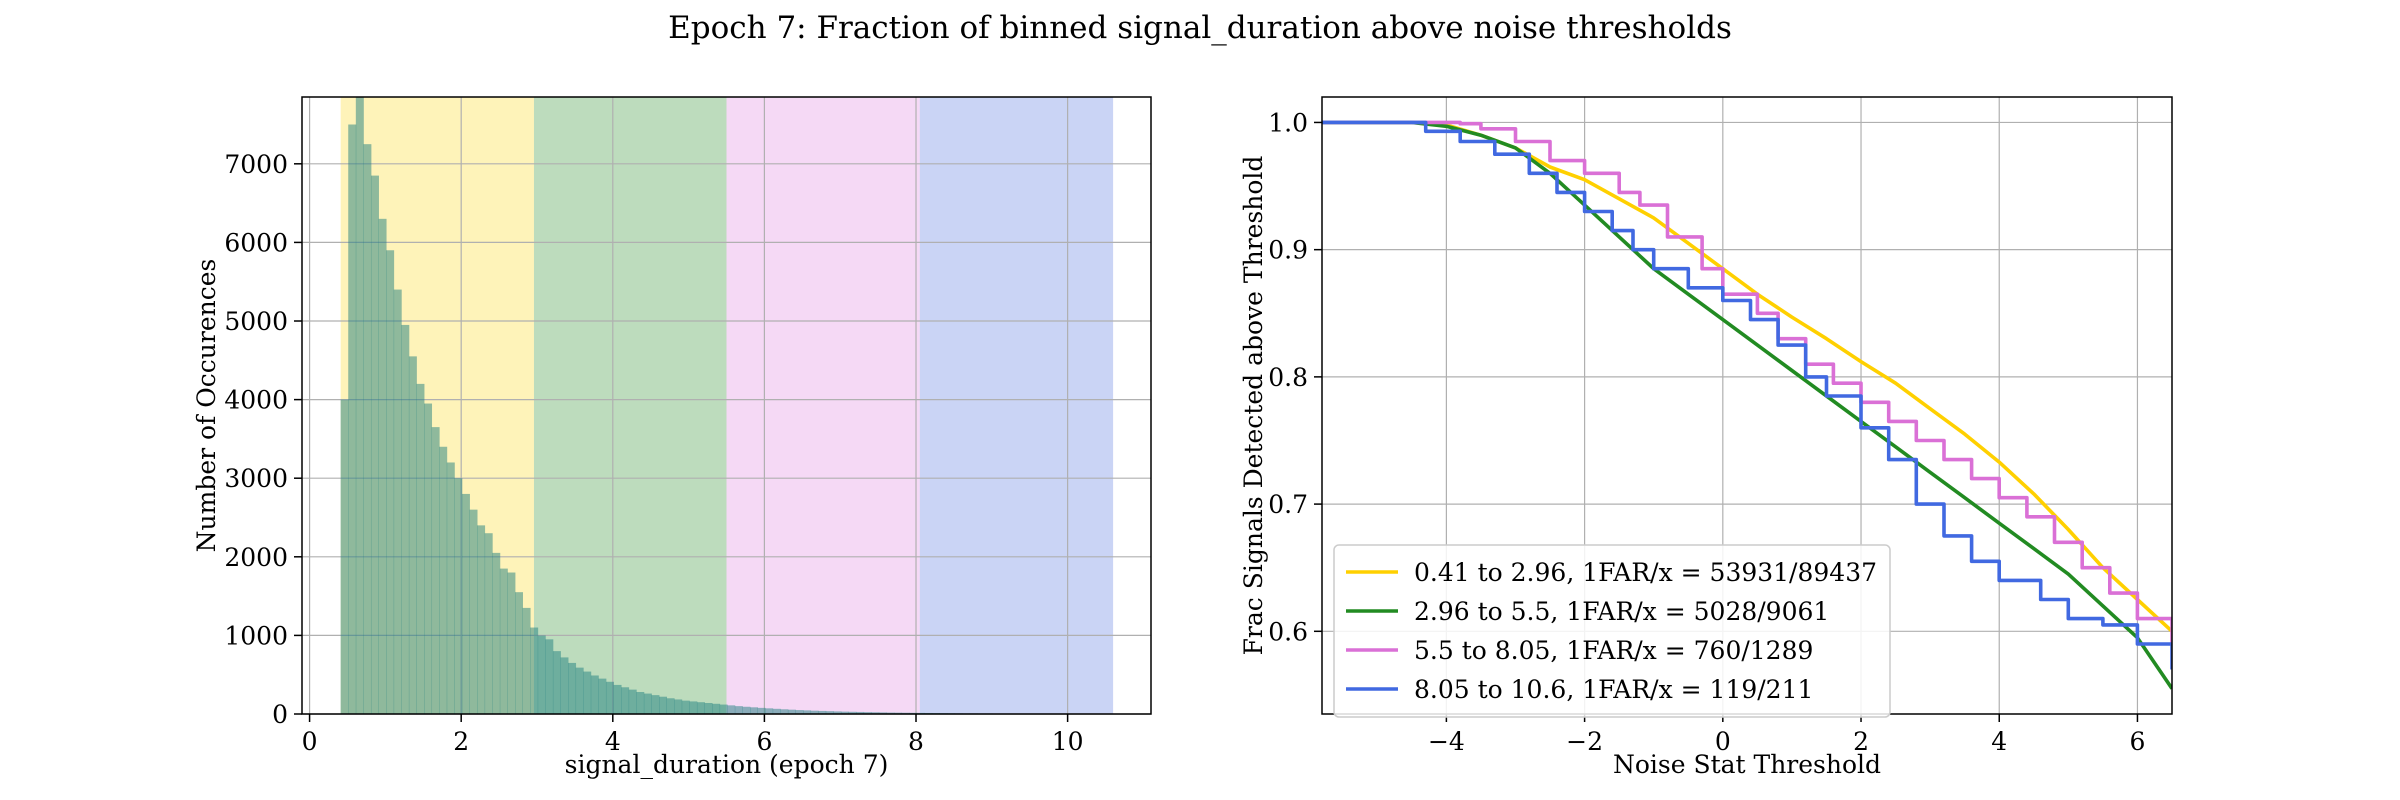 The image size is (2400, 800). What do you see at coordinates (256, 635) in the screenshot?
I see `y-tick-label: 1000` at bounding box center [256, 635].